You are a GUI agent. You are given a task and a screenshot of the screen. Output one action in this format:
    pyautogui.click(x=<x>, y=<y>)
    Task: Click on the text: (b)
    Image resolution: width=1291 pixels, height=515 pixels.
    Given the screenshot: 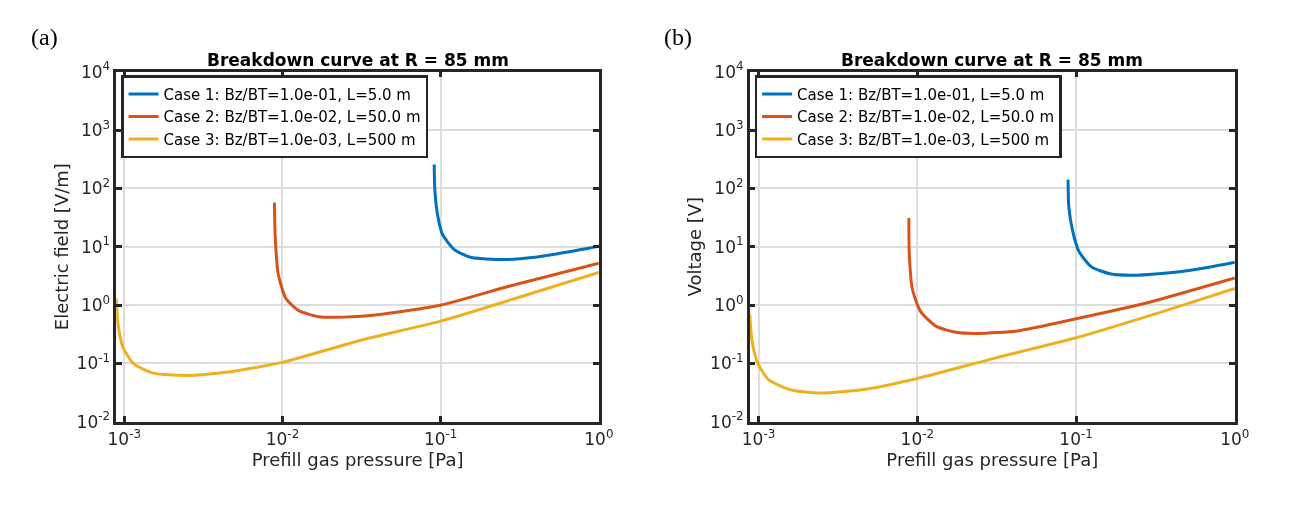 What is the action you would take?
    pyautogui.click(x=678, y=37)
    